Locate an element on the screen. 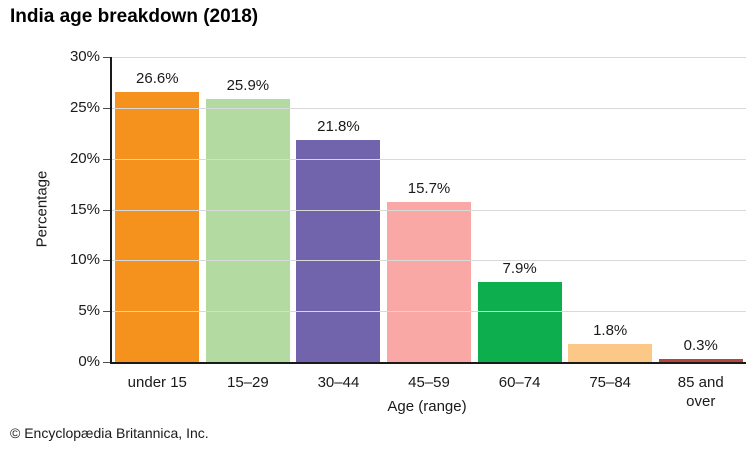 This screenshot has height=450, width=751. x-tick-label-85-and-over: 85 and over is located at coordinates (700, 392).